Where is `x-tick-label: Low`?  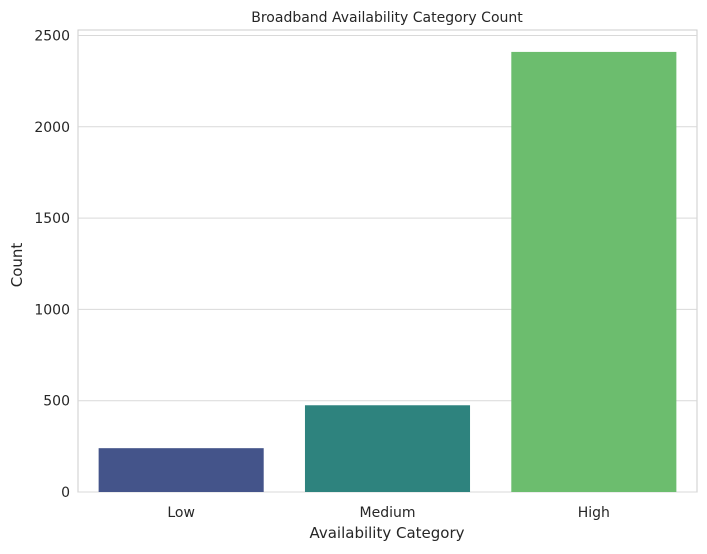 x-tick-label: Low is located at coordinates (181, 513).